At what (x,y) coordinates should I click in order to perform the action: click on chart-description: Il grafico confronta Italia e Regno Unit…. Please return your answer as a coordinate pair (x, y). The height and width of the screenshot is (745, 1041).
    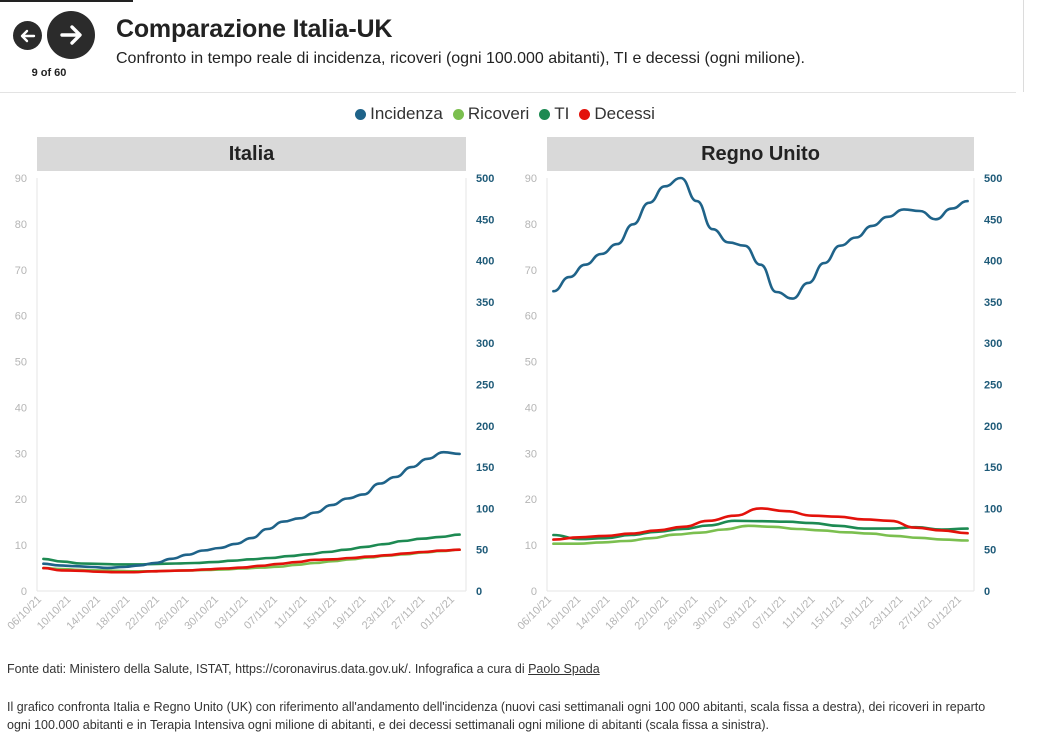
    Looking at the image, I should click on (496, 716).